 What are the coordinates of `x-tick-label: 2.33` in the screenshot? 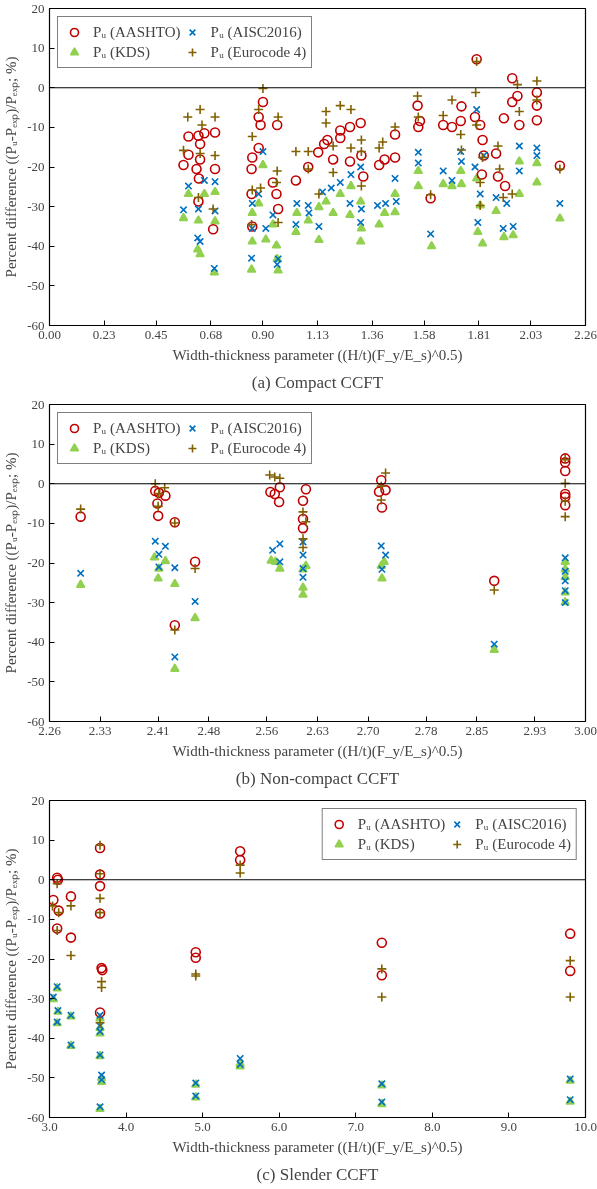 It's located at (100, 730).